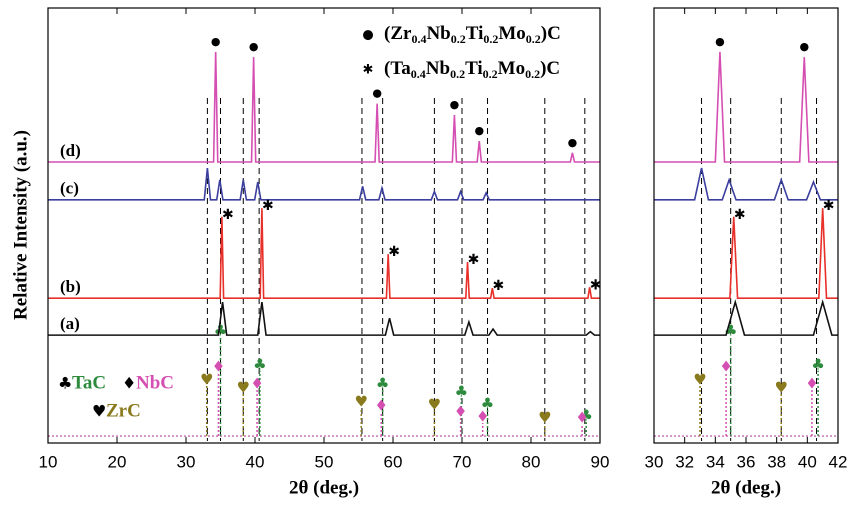 This screenshot has height=508, width=858. Describe the element at coordinates (69, 188) in the screenshot. I see `series-label: (c)` at that location.